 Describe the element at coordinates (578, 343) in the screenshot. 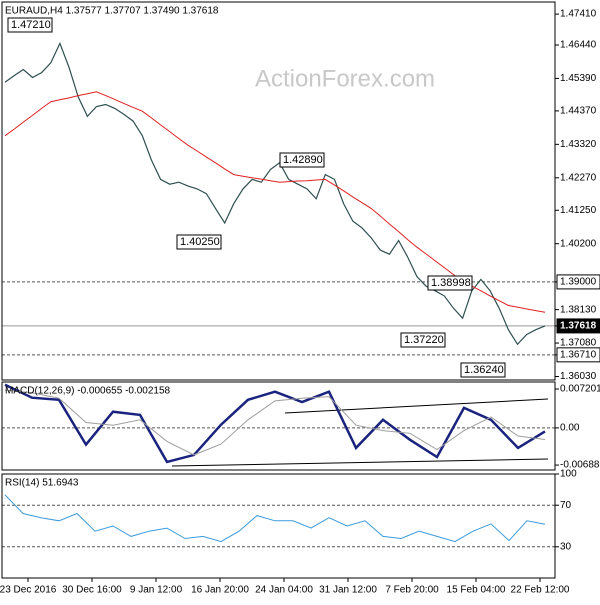

I see `y-tick-label: 1.37080` at that location.